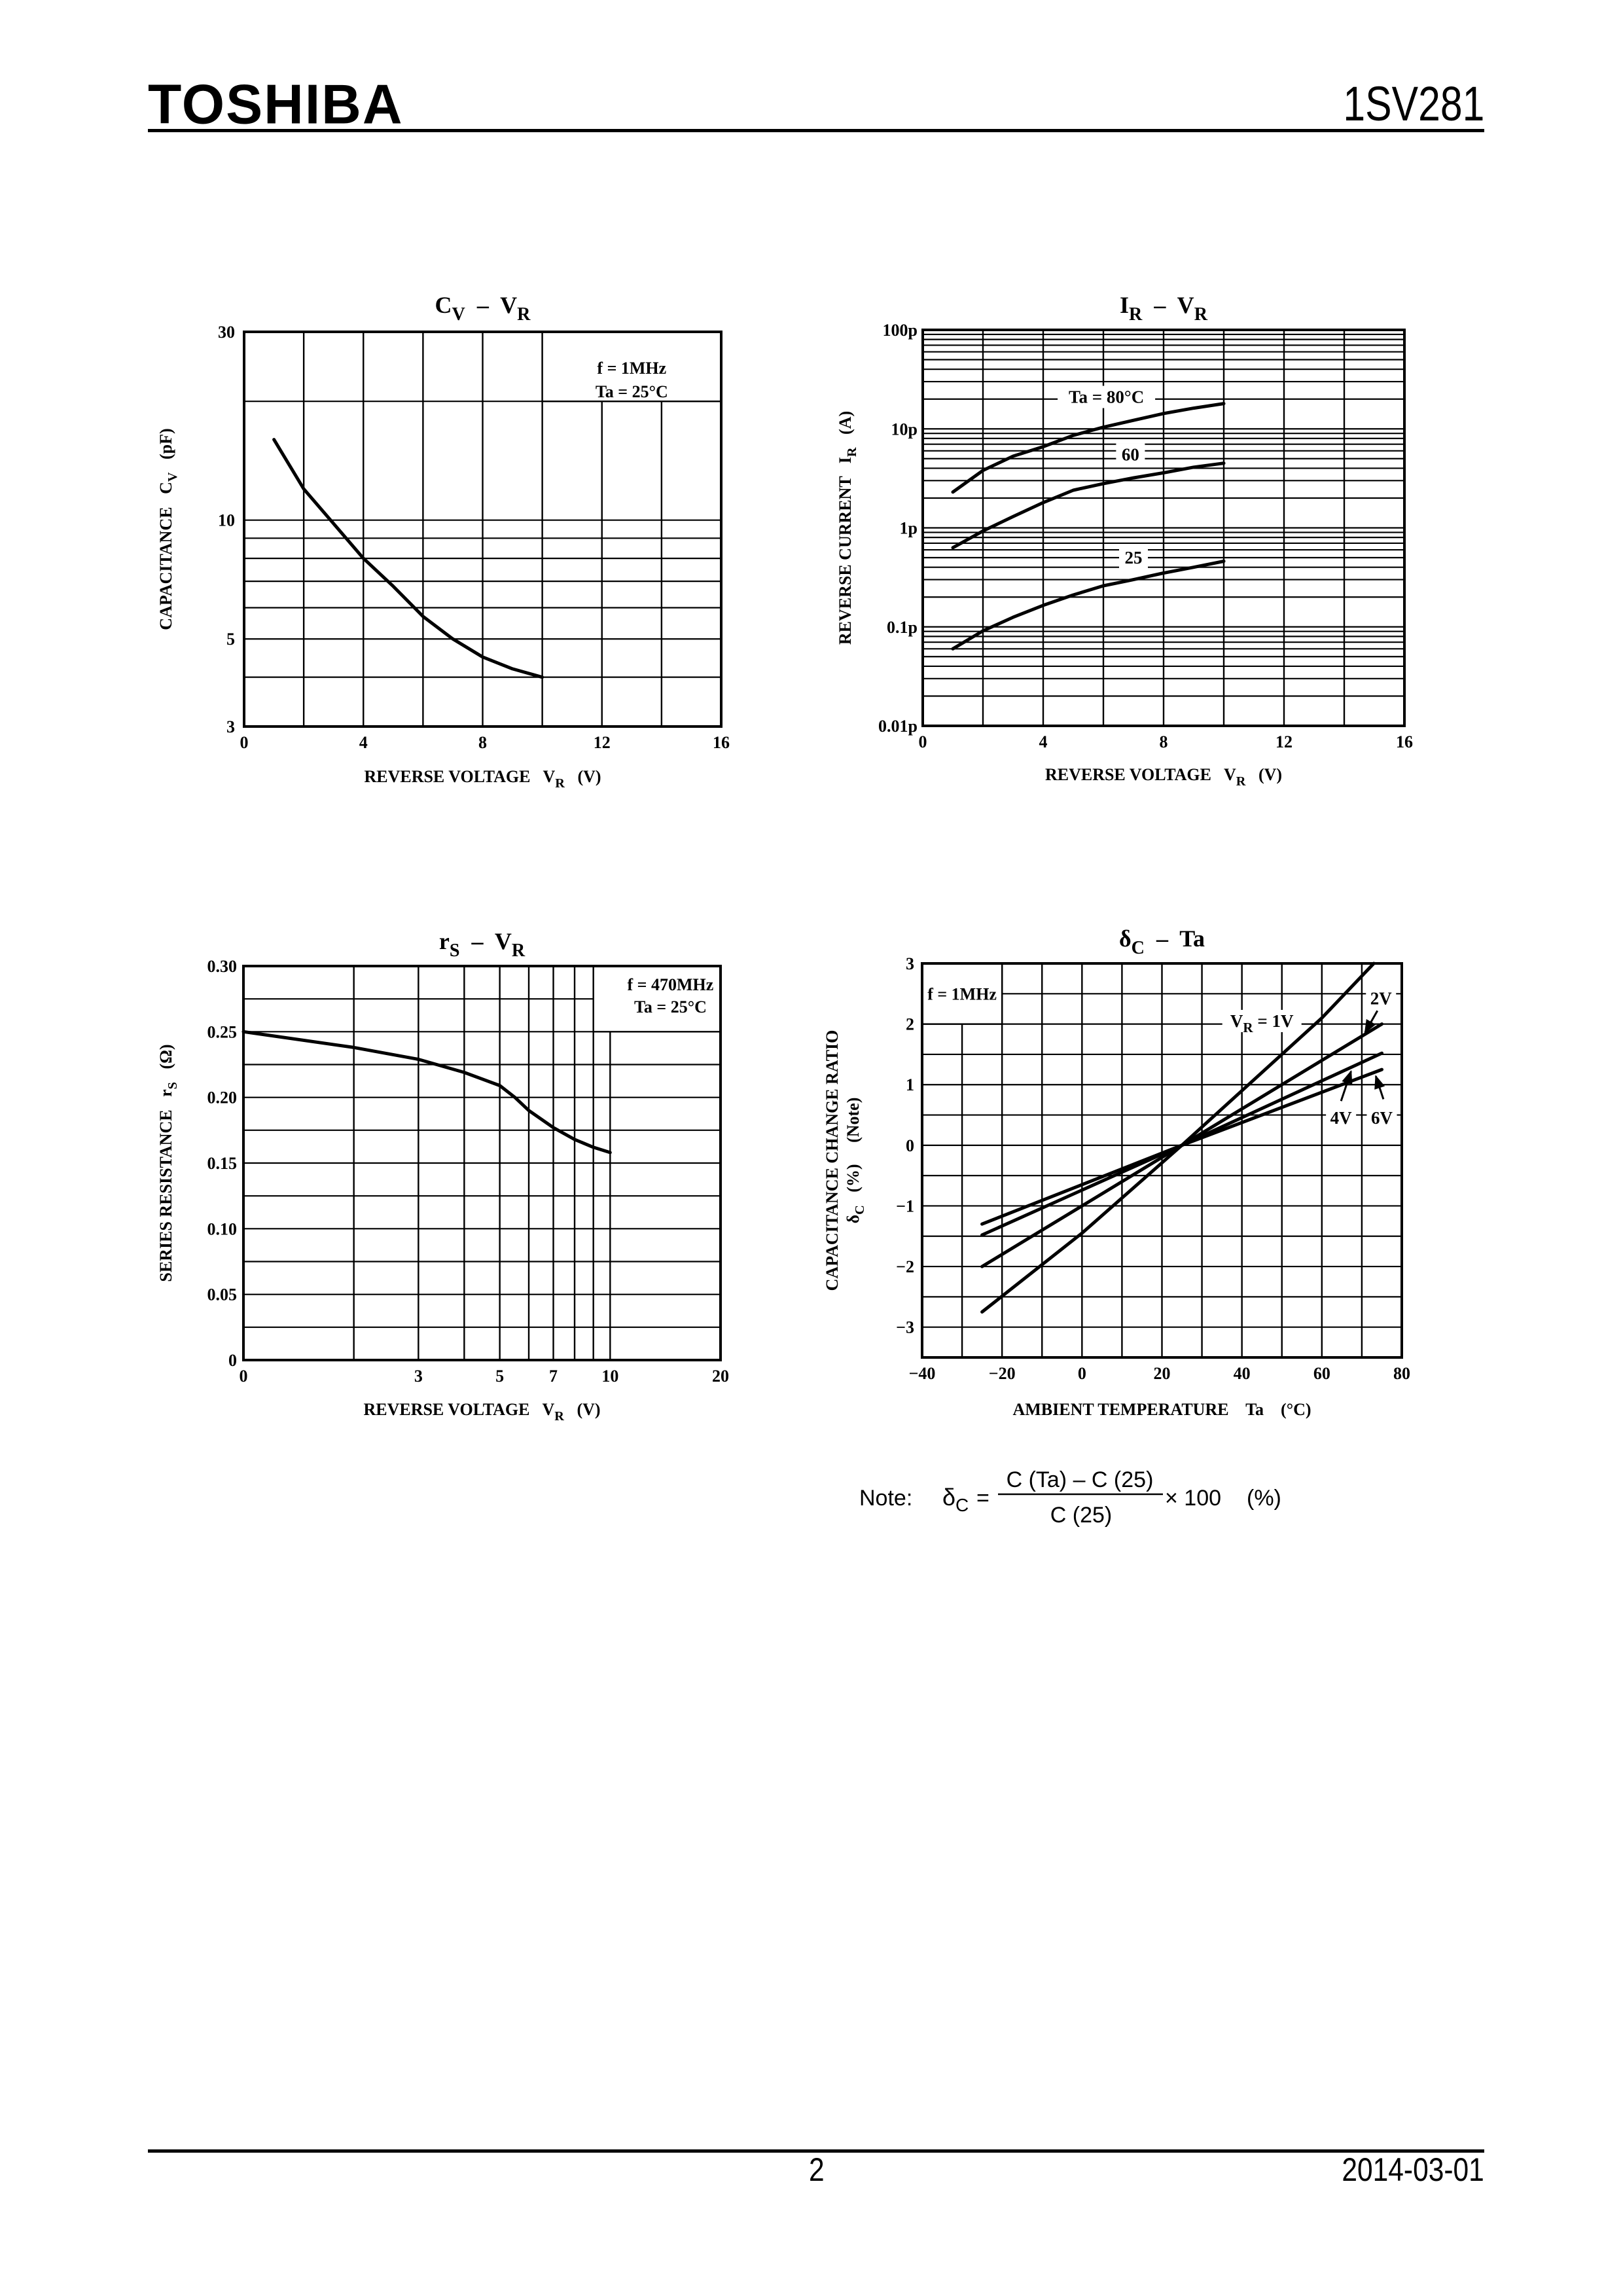 This screenshot has height=2296, width=1623. Describe the element at coordinates (905, 1327) in the screenshot. I see `y-tick-label: −3` at that location.